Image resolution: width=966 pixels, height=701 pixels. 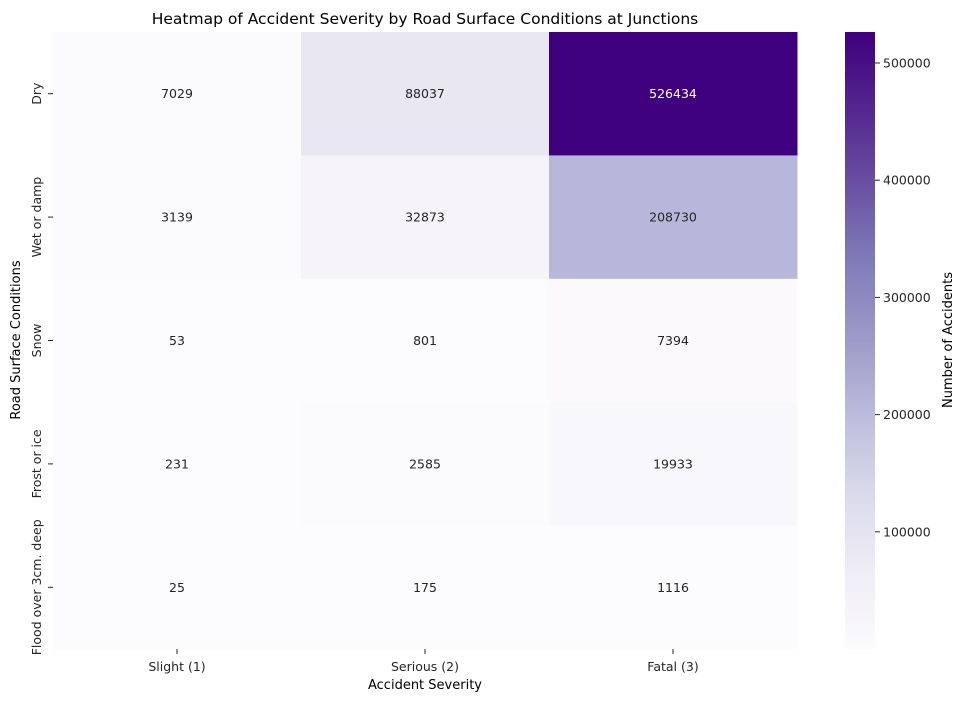 I want to click on cell-value-label: 3139, so click(x=177, y=217).